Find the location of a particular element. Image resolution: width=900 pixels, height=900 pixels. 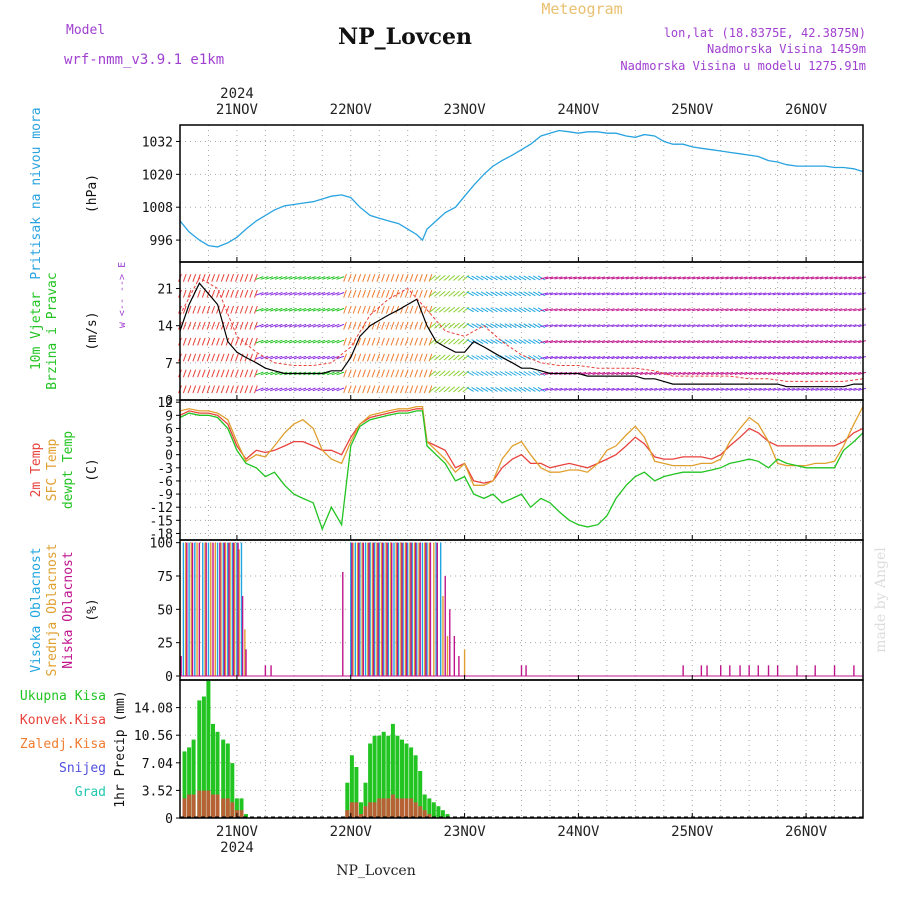

y-tick-label: -18 is located at coordinates (161, 534).